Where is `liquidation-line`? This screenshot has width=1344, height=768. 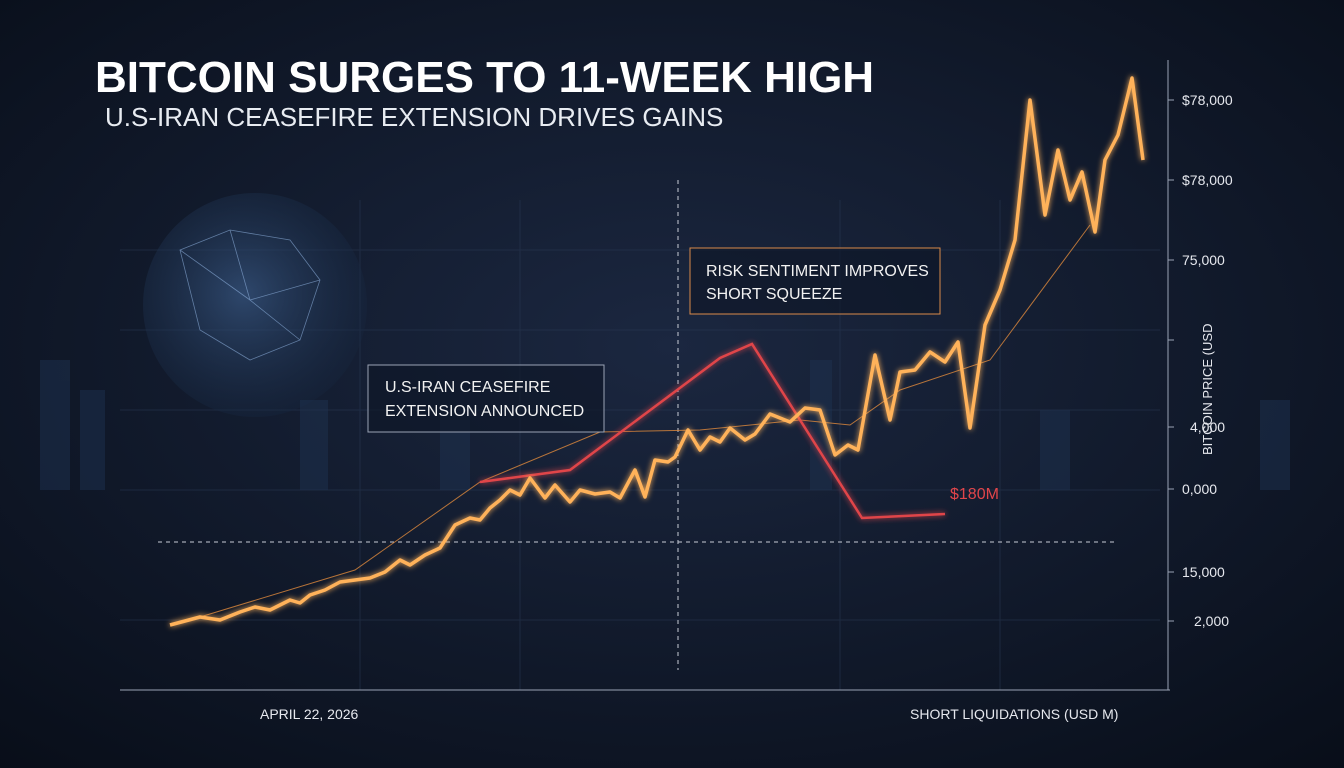
liquidation-line is located at coordinates (712, 431).